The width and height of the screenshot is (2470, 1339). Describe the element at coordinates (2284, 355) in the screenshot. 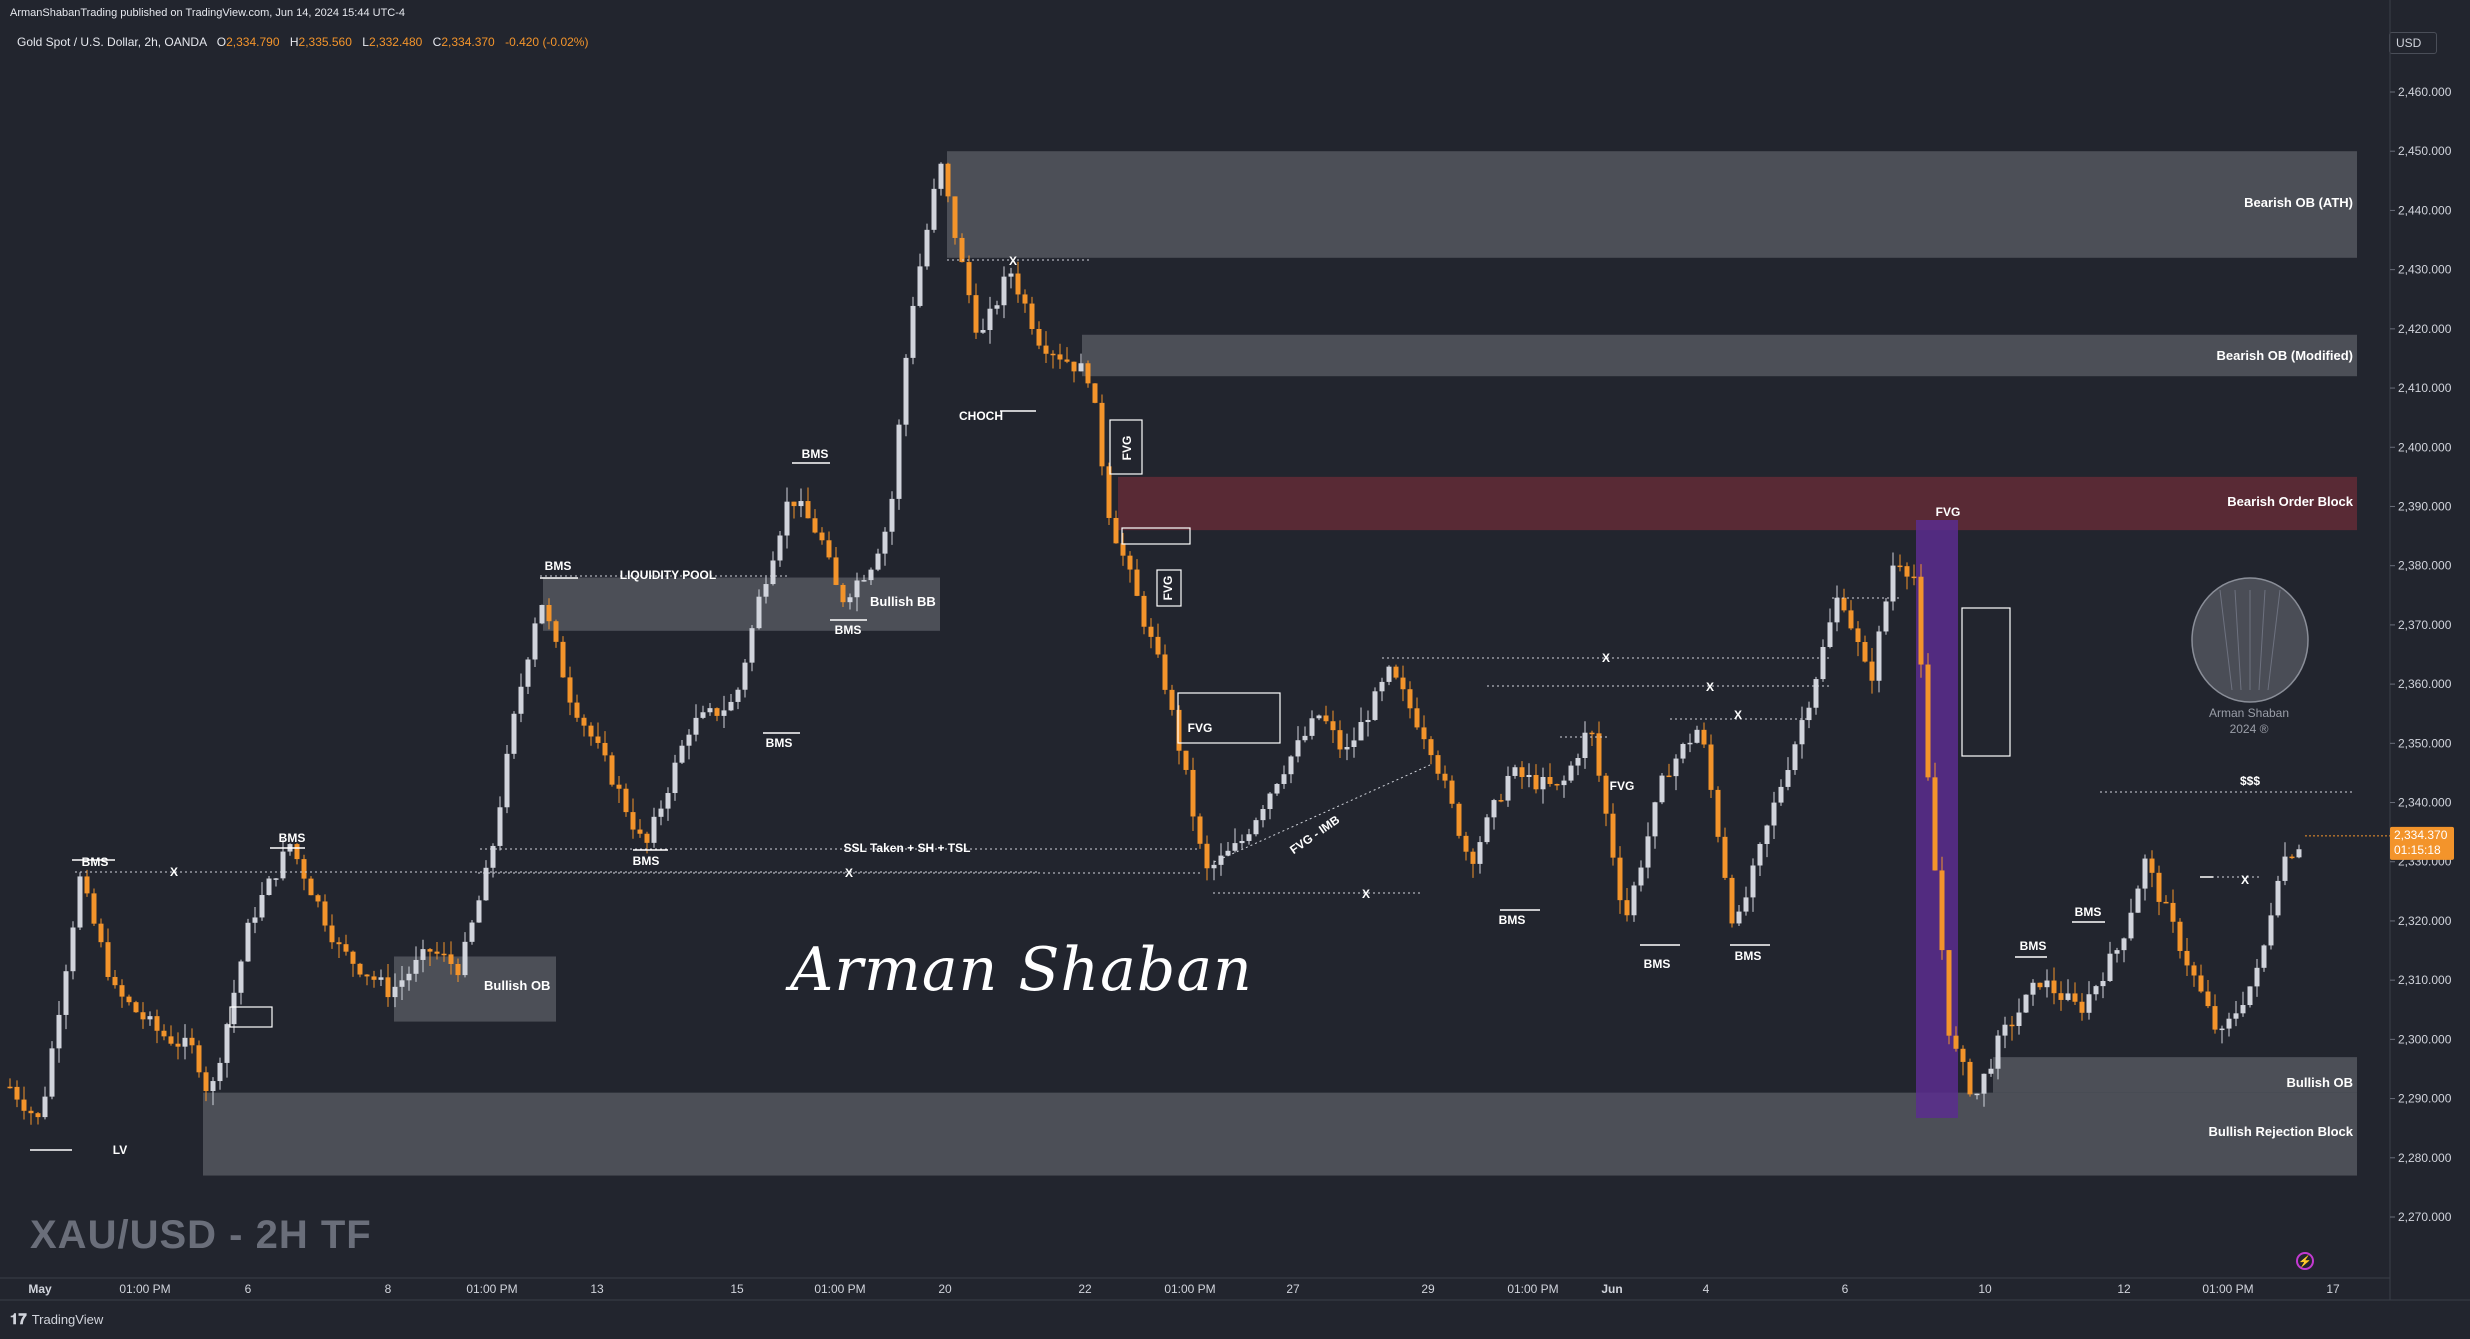

I see `zone-label: Bearish OB (Modified)` at that location.